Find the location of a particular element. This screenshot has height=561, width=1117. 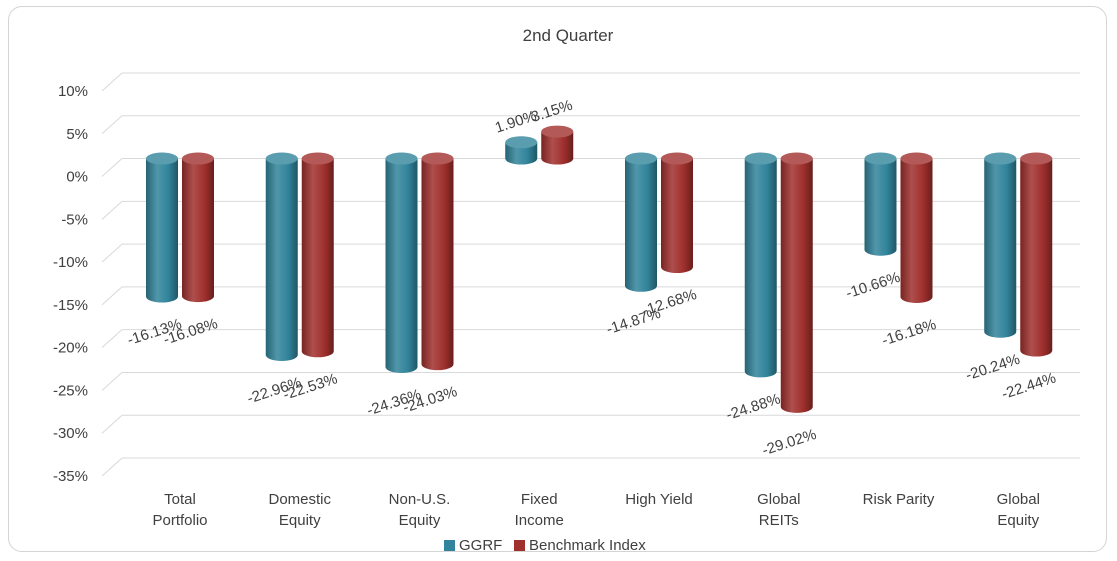

x-category-label: Non-U.S. Equity is located at coordinates (420, 510).